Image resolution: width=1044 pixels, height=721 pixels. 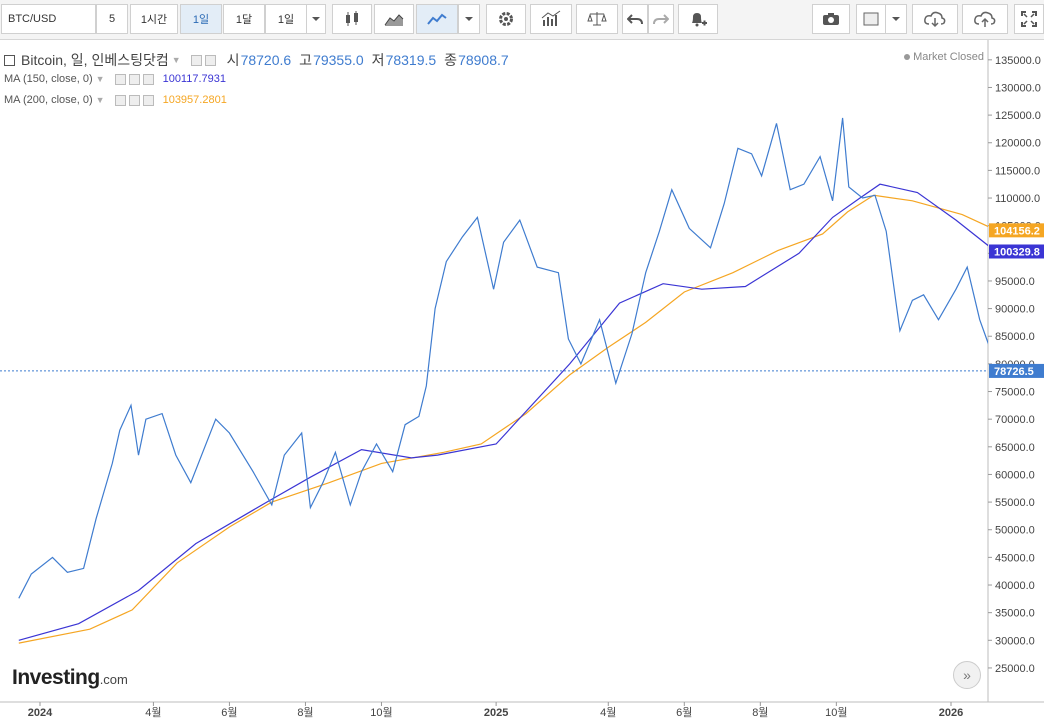 I want to click on interval-1d-button: 1일, so click(x=201, y=19).